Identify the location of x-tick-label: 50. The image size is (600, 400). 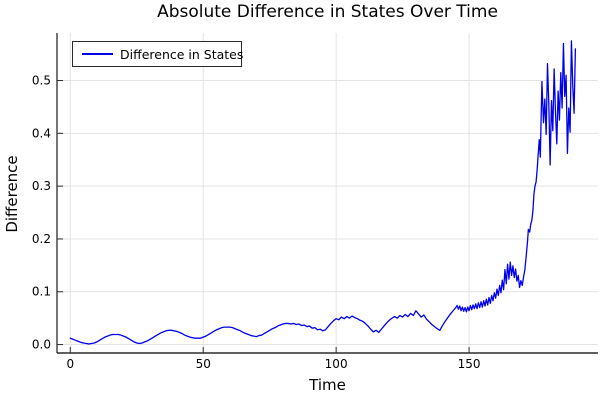
(203, 364).